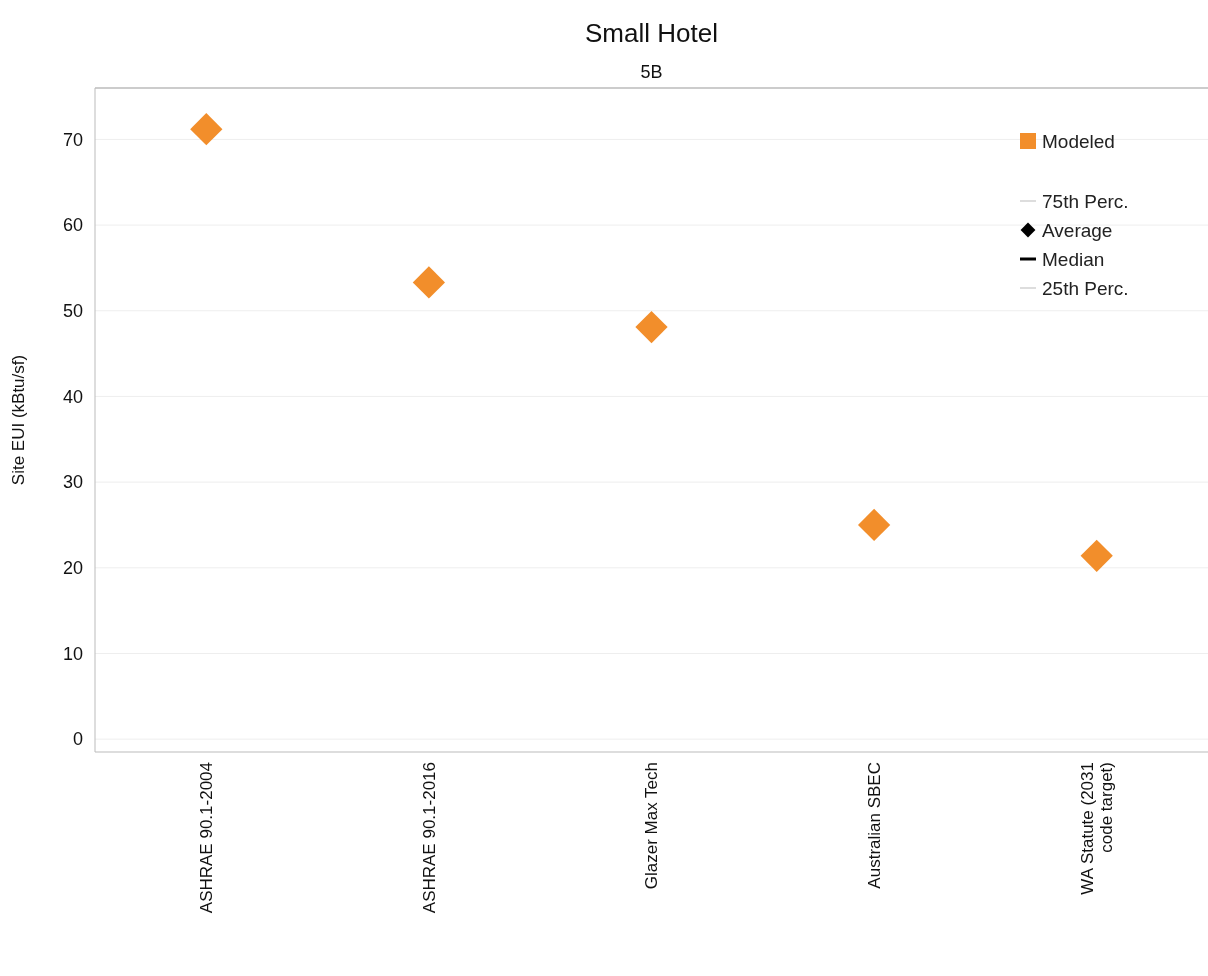  I want to click on chart-title: Small Hotel, so click(651, 33).